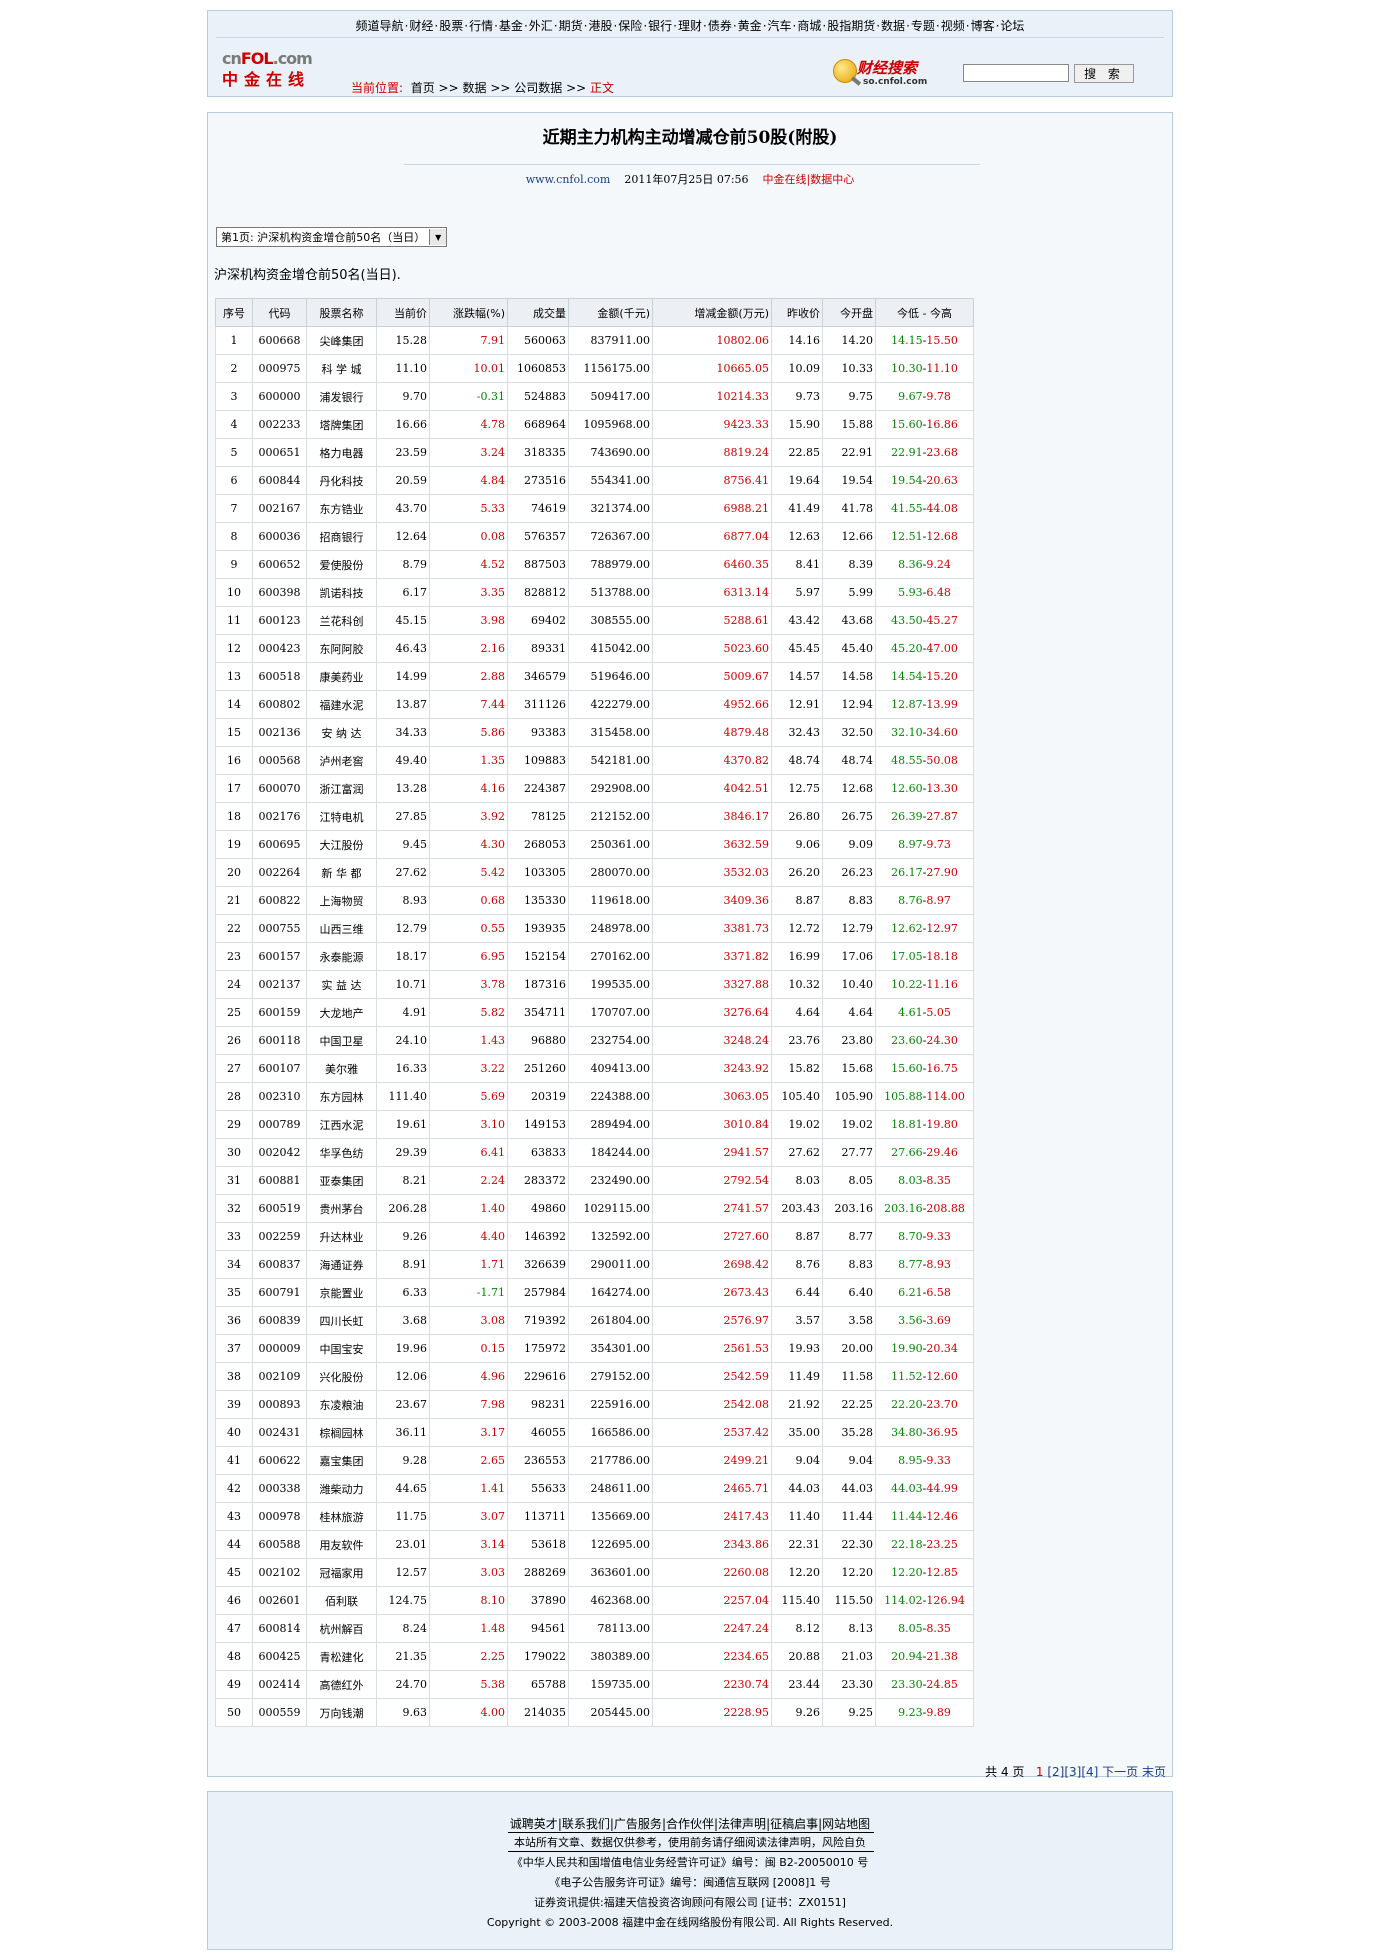  What do you see at coordinates (279, 452) in the screenshot?
I see `cell-code: 000651` at bounding box center [279, 452].